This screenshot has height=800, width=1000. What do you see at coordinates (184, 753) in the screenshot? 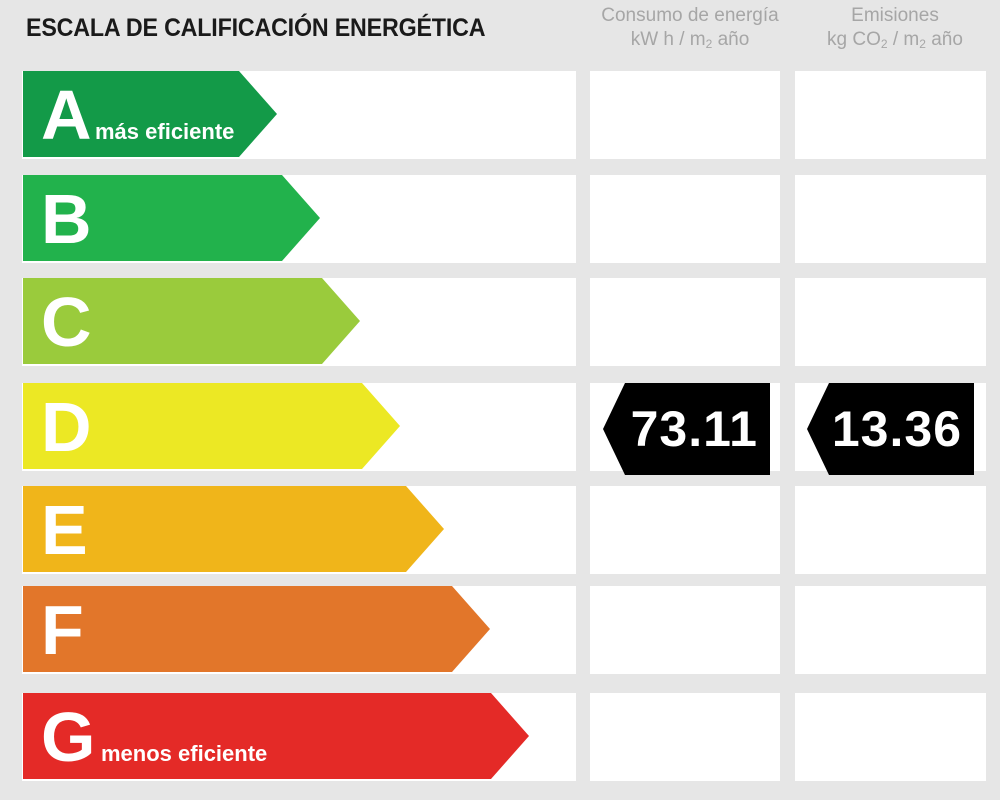
I see `rating-sublabel: menos eficiente` at bounding box center [184, 753].